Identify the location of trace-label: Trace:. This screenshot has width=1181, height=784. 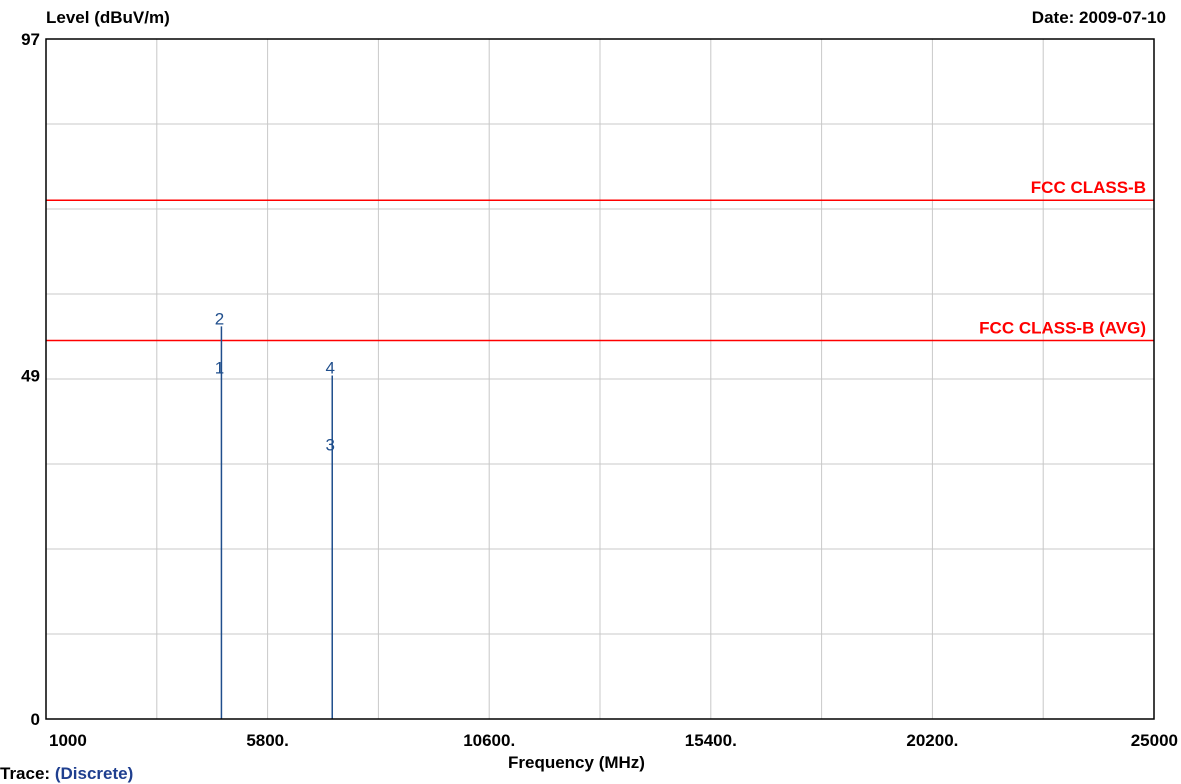
(25, 773).